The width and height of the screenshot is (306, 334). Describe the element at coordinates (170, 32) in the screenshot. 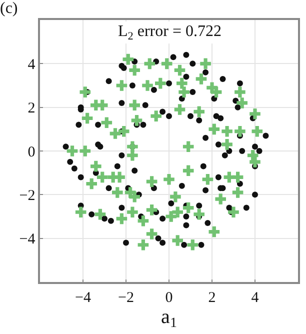

I see `annotation: L$_{2}$ error = 0.722` at that location.